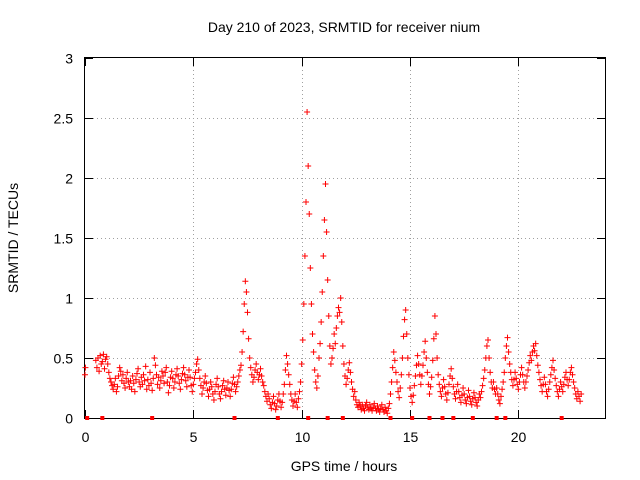 The height and width of the screenshot is (480, 640). Describe the element at coordinates (194, 437) in the screenshot. I see `x-tick-label: 5` at that location.